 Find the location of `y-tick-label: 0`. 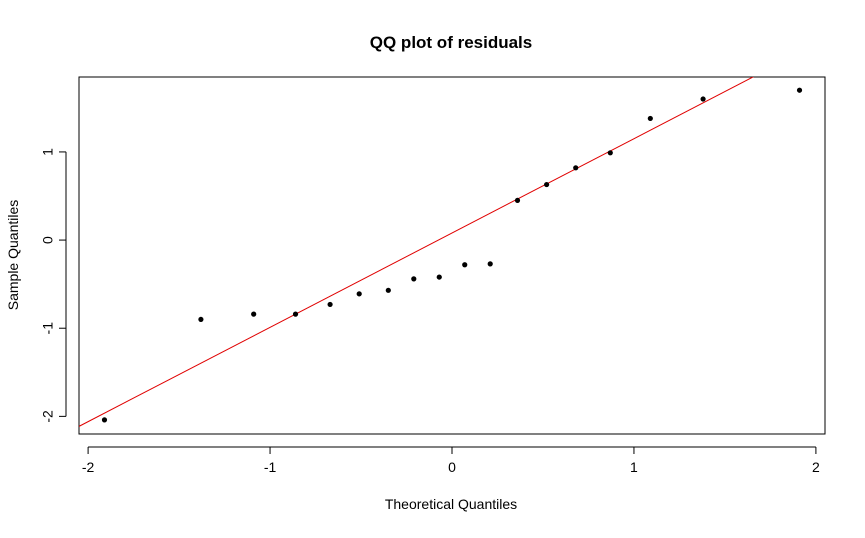

y-tick-label: 0 is located at coordinates (48, 240).